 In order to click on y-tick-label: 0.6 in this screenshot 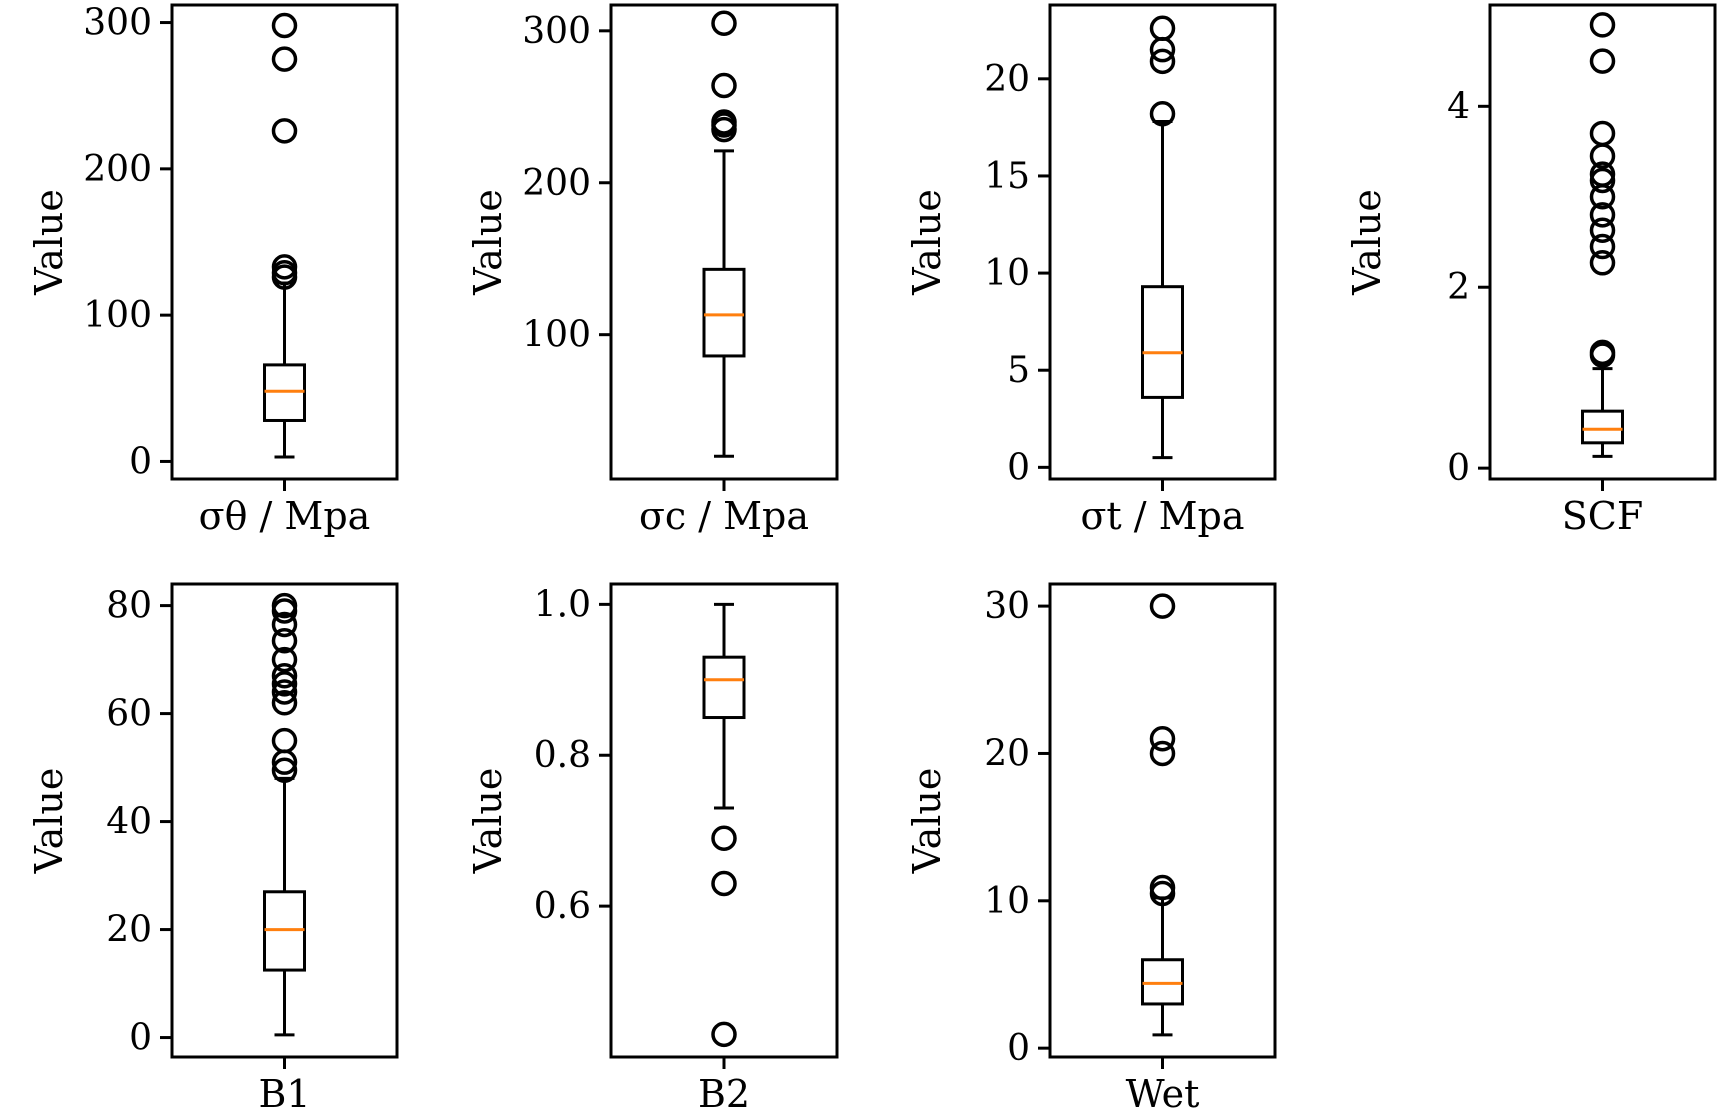, I will do `click(562, 906)`.